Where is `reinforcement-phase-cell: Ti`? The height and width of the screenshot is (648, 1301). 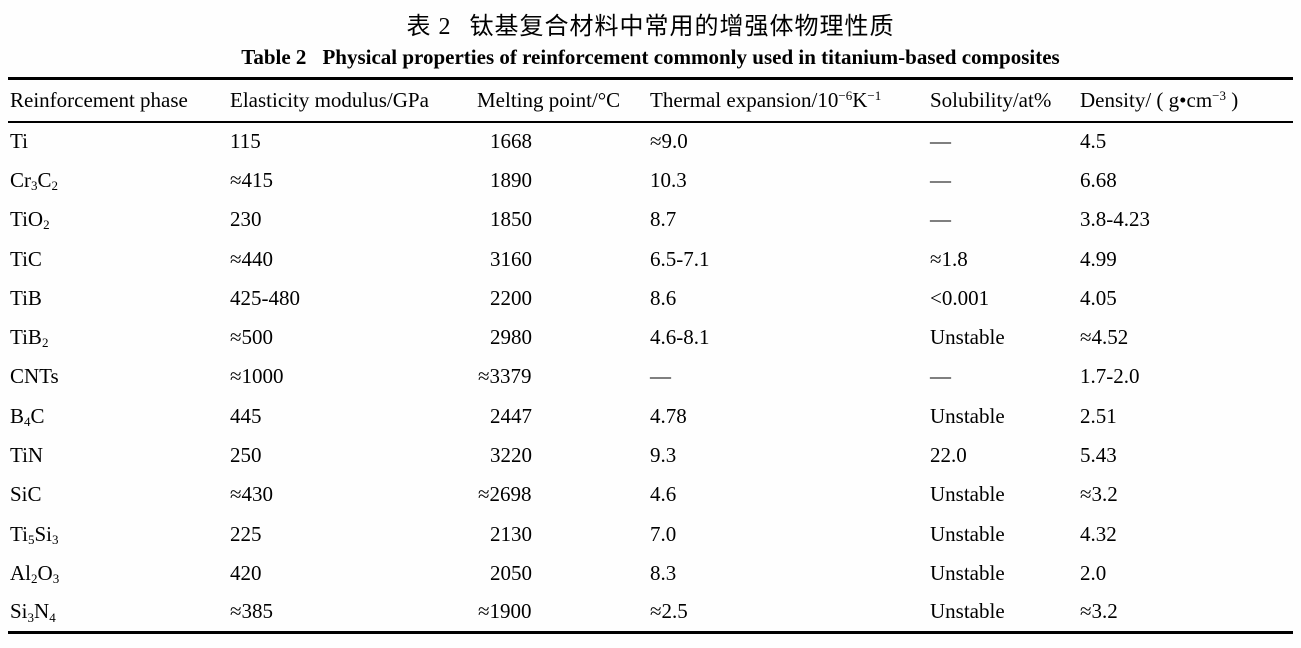
reinforcement-phase-cell: Ti is located at coordinates (19, 141).